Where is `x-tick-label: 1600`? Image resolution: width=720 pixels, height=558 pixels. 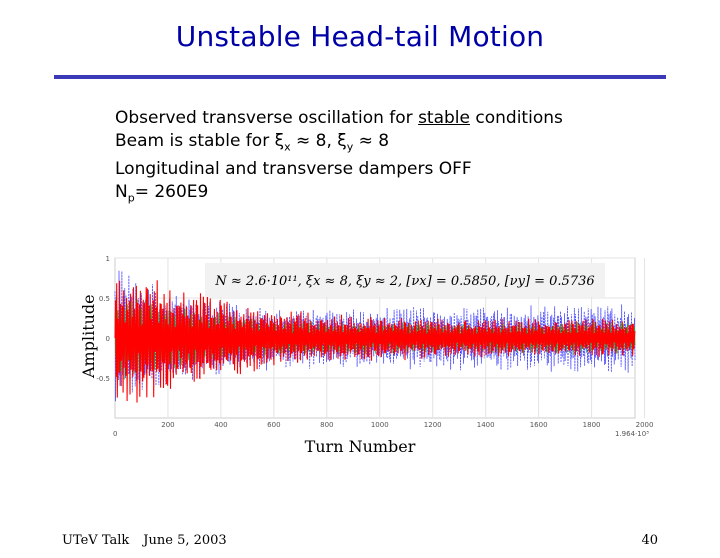 x-tick-label: 1600 is located at coordinates (539, 425).